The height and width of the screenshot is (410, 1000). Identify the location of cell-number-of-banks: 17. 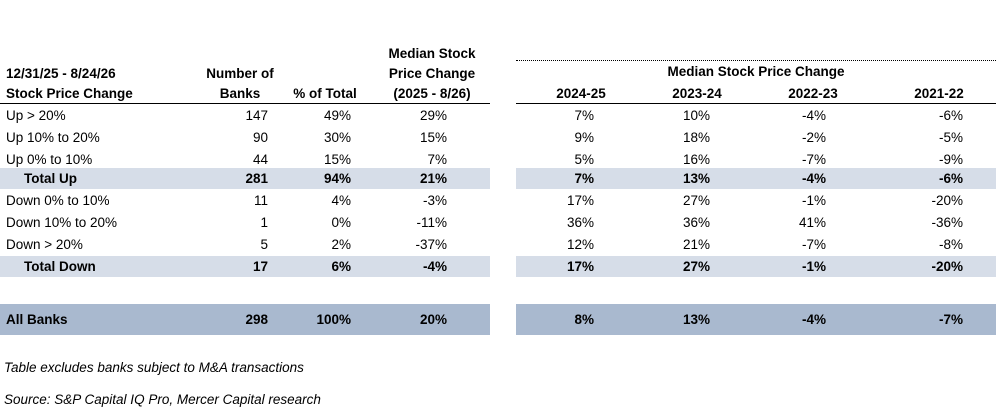
(260, 266).